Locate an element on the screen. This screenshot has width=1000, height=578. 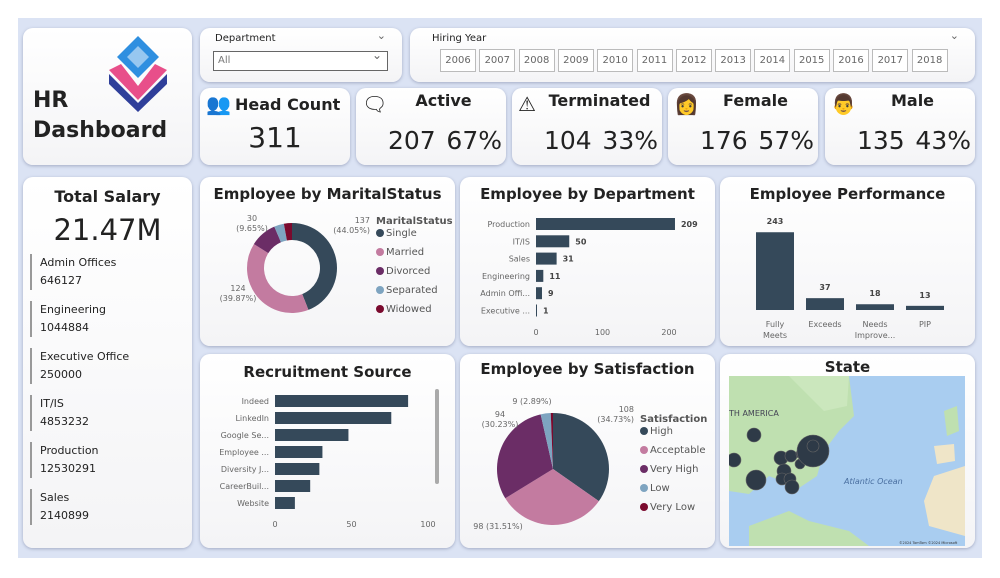
slice-divorced is located at coordinates (267, 240).